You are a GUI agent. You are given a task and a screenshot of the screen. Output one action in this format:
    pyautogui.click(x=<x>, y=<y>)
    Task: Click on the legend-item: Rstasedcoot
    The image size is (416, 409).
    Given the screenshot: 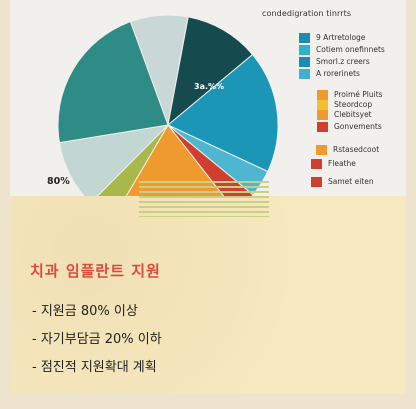 What is the action you would take?
    pyautogui.click(x=347, y=149)
    